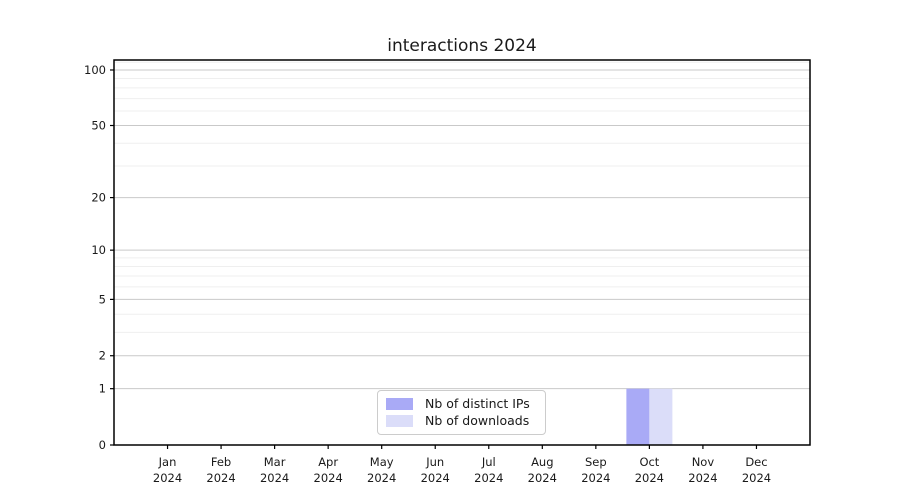 The width and height of the screenshot is (900, 500). I want to click on y-tick-label-1: 1, so click(102, 389).